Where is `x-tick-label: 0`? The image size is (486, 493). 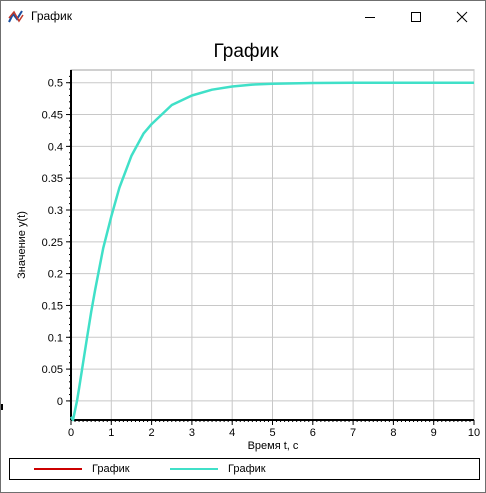
x-tick-label: 0 is located at coordinates (71, 433).